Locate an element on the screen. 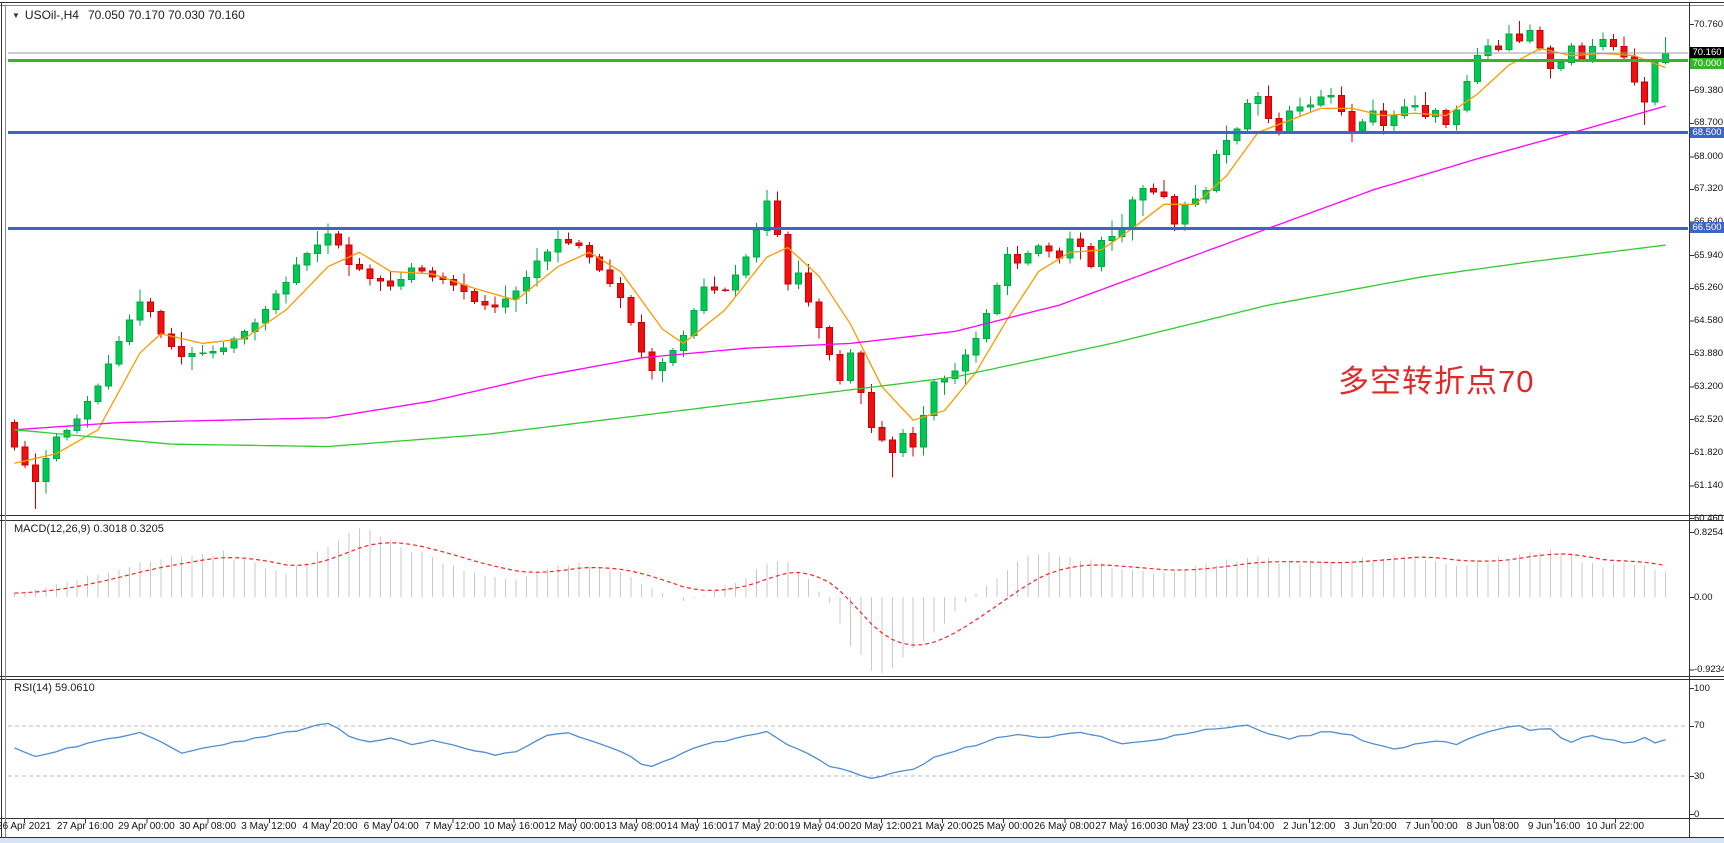 The height and width of the screenshot is (843, 1724). current-price-label: 70.160 is located at coordinates (1707, 52).